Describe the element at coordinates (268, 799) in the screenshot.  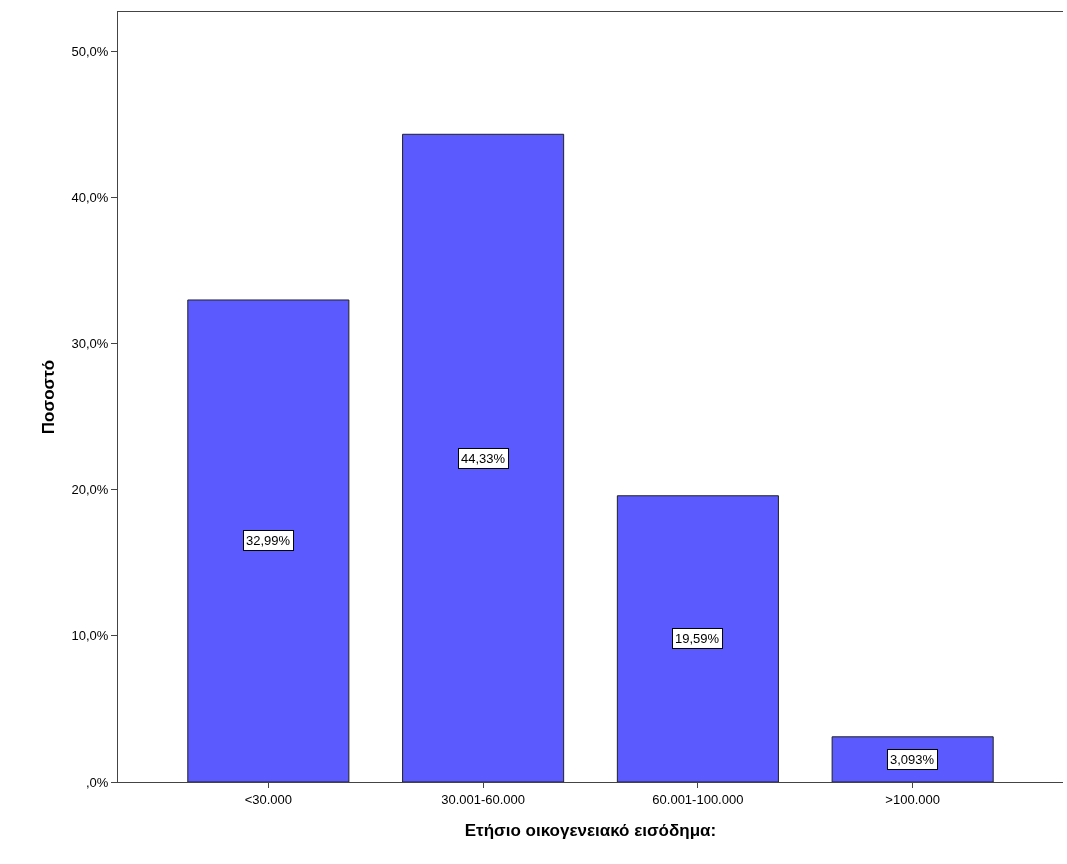
I see `x-tick-label: <30.000` at that location.